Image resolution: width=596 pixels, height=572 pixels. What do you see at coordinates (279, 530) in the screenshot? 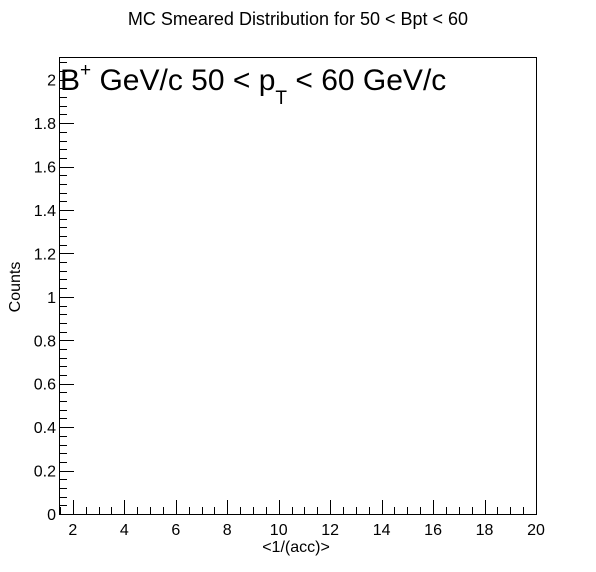
I see `x-tick-label: 10` at bounding box center [279, 530].